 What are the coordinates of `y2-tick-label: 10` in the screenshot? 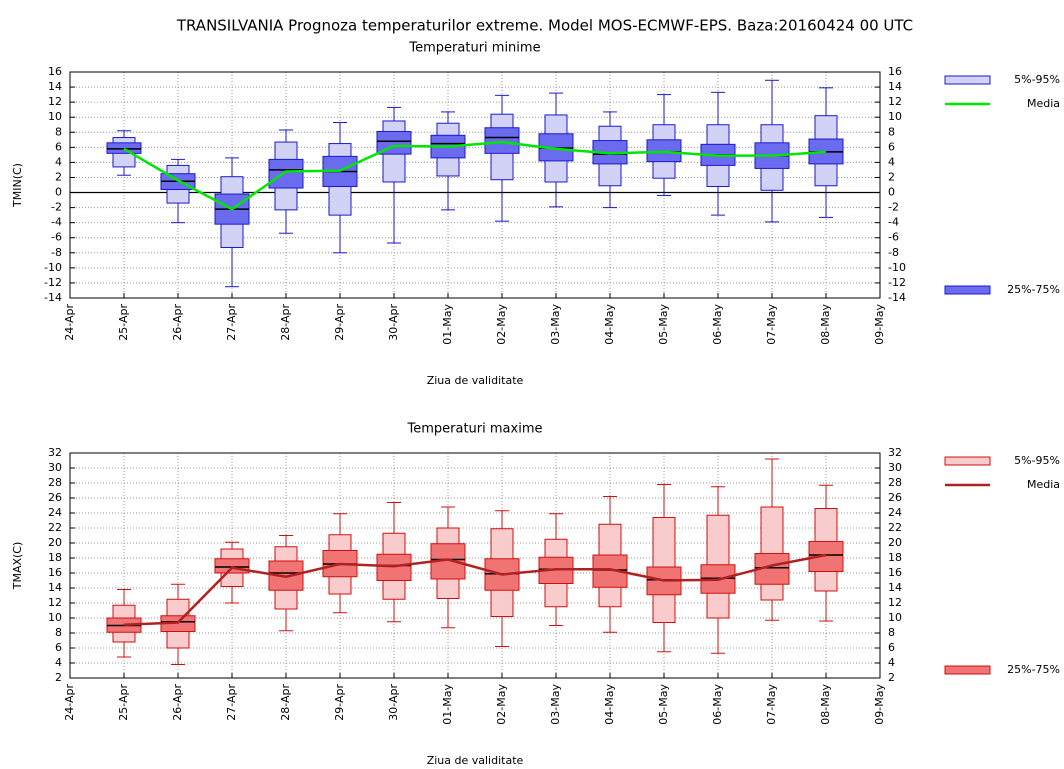 It's located at (895, 116).